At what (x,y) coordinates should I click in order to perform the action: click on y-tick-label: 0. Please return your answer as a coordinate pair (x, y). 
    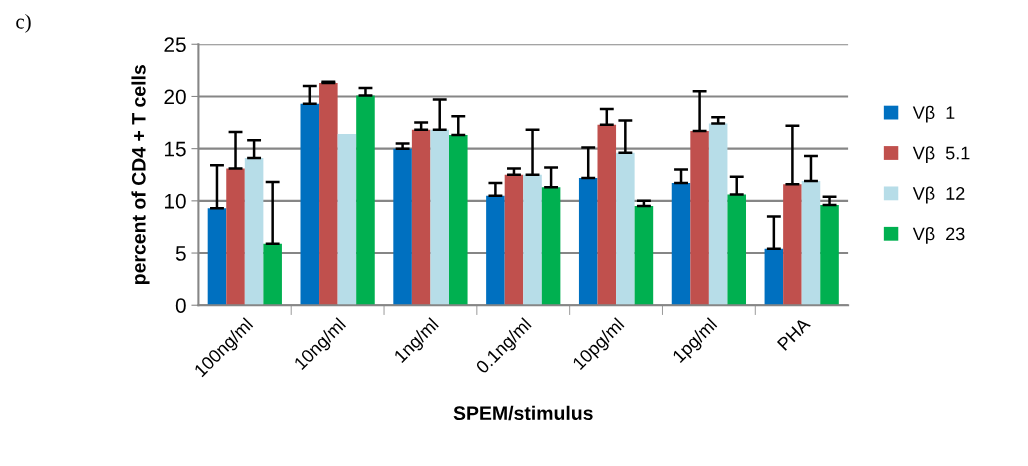
    Looking at the image, I should click on (180, 305).